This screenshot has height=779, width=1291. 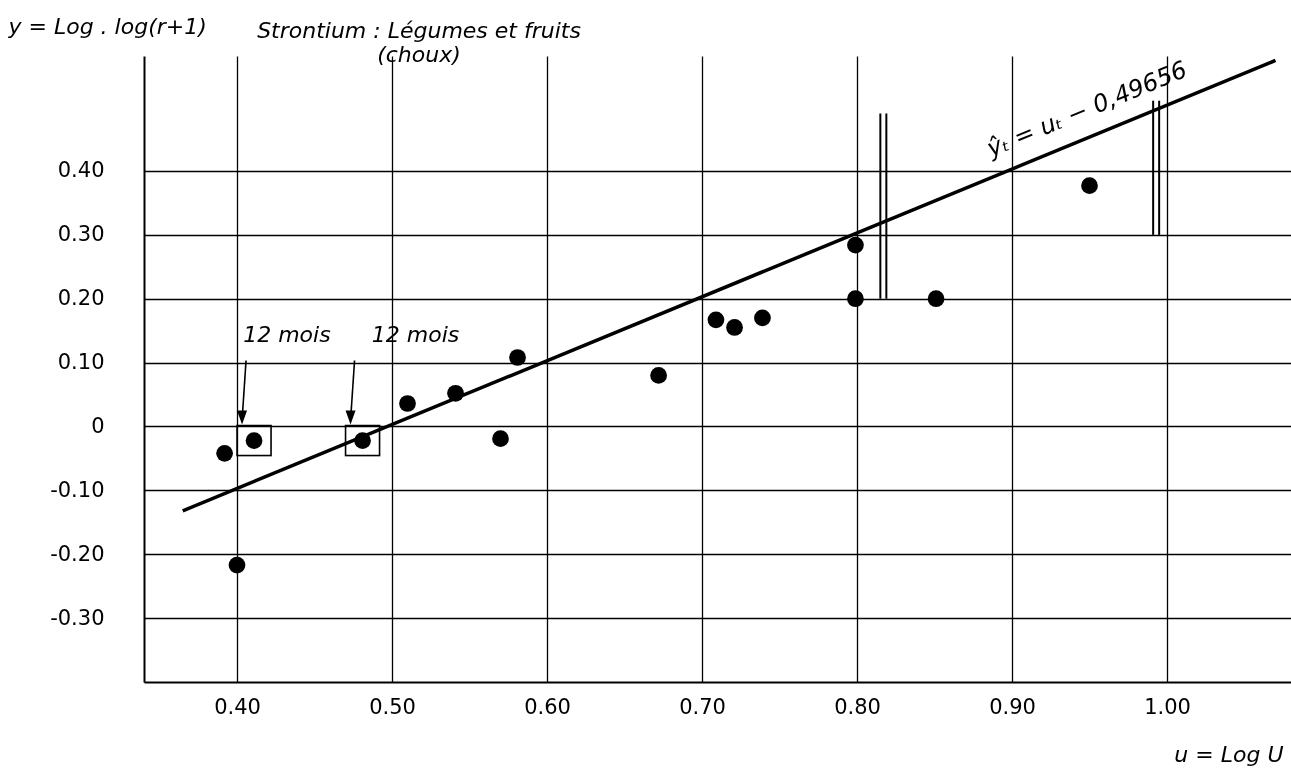 What do you see at coordinates (287, 334) in the screenshot?
I see `annotation: 12 mois` at bounding box center [287, 334].